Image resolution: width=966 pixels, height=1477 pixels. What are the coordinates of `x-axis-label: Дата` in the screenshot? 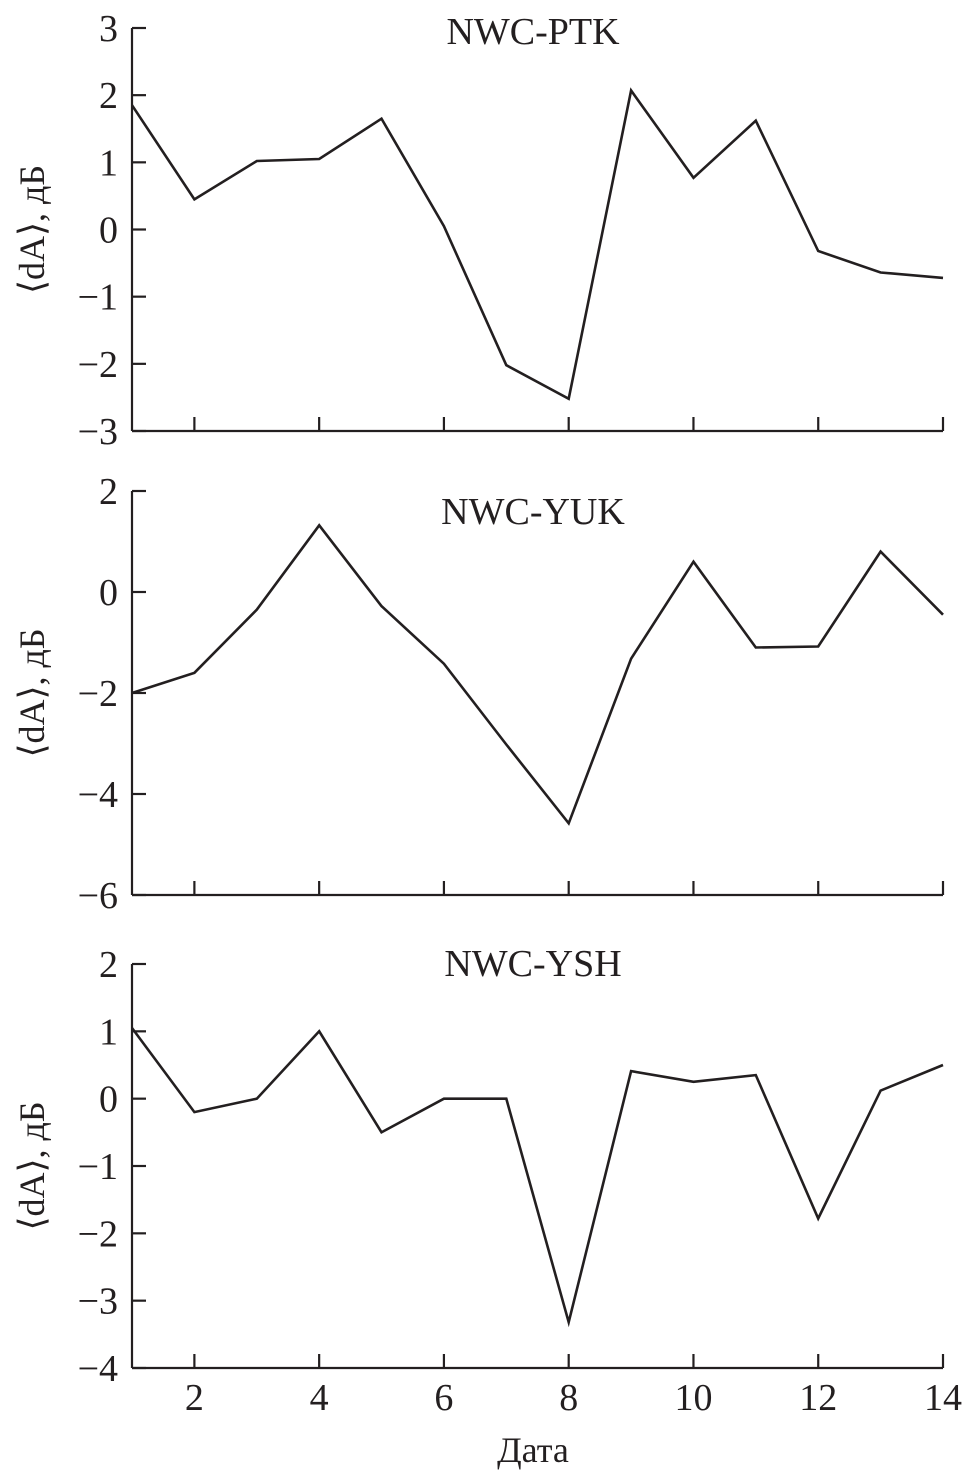 It's located at (533, 1450).